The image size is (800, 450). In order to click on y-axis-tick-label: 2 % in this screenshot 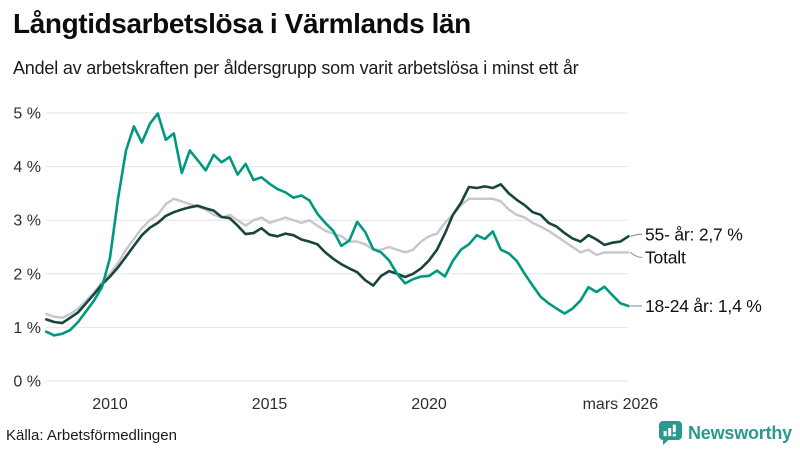, I will do `click(27, 274)`.